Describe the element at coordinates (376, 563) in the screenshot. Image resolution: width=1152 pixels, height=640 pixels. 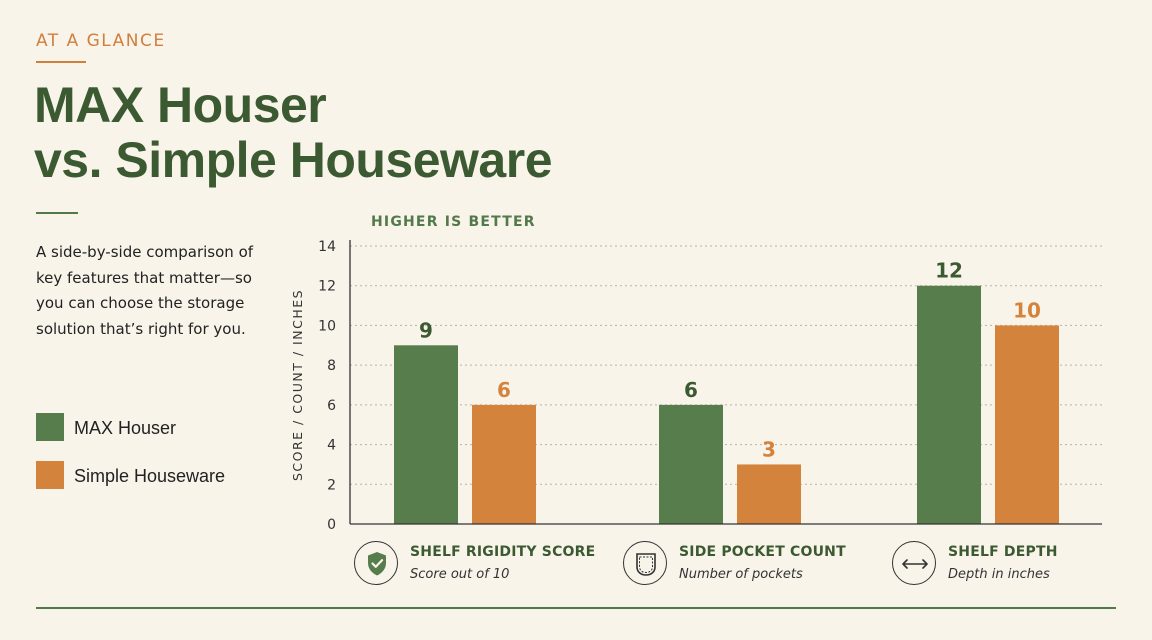
I see `shield-check-icon` at that location.